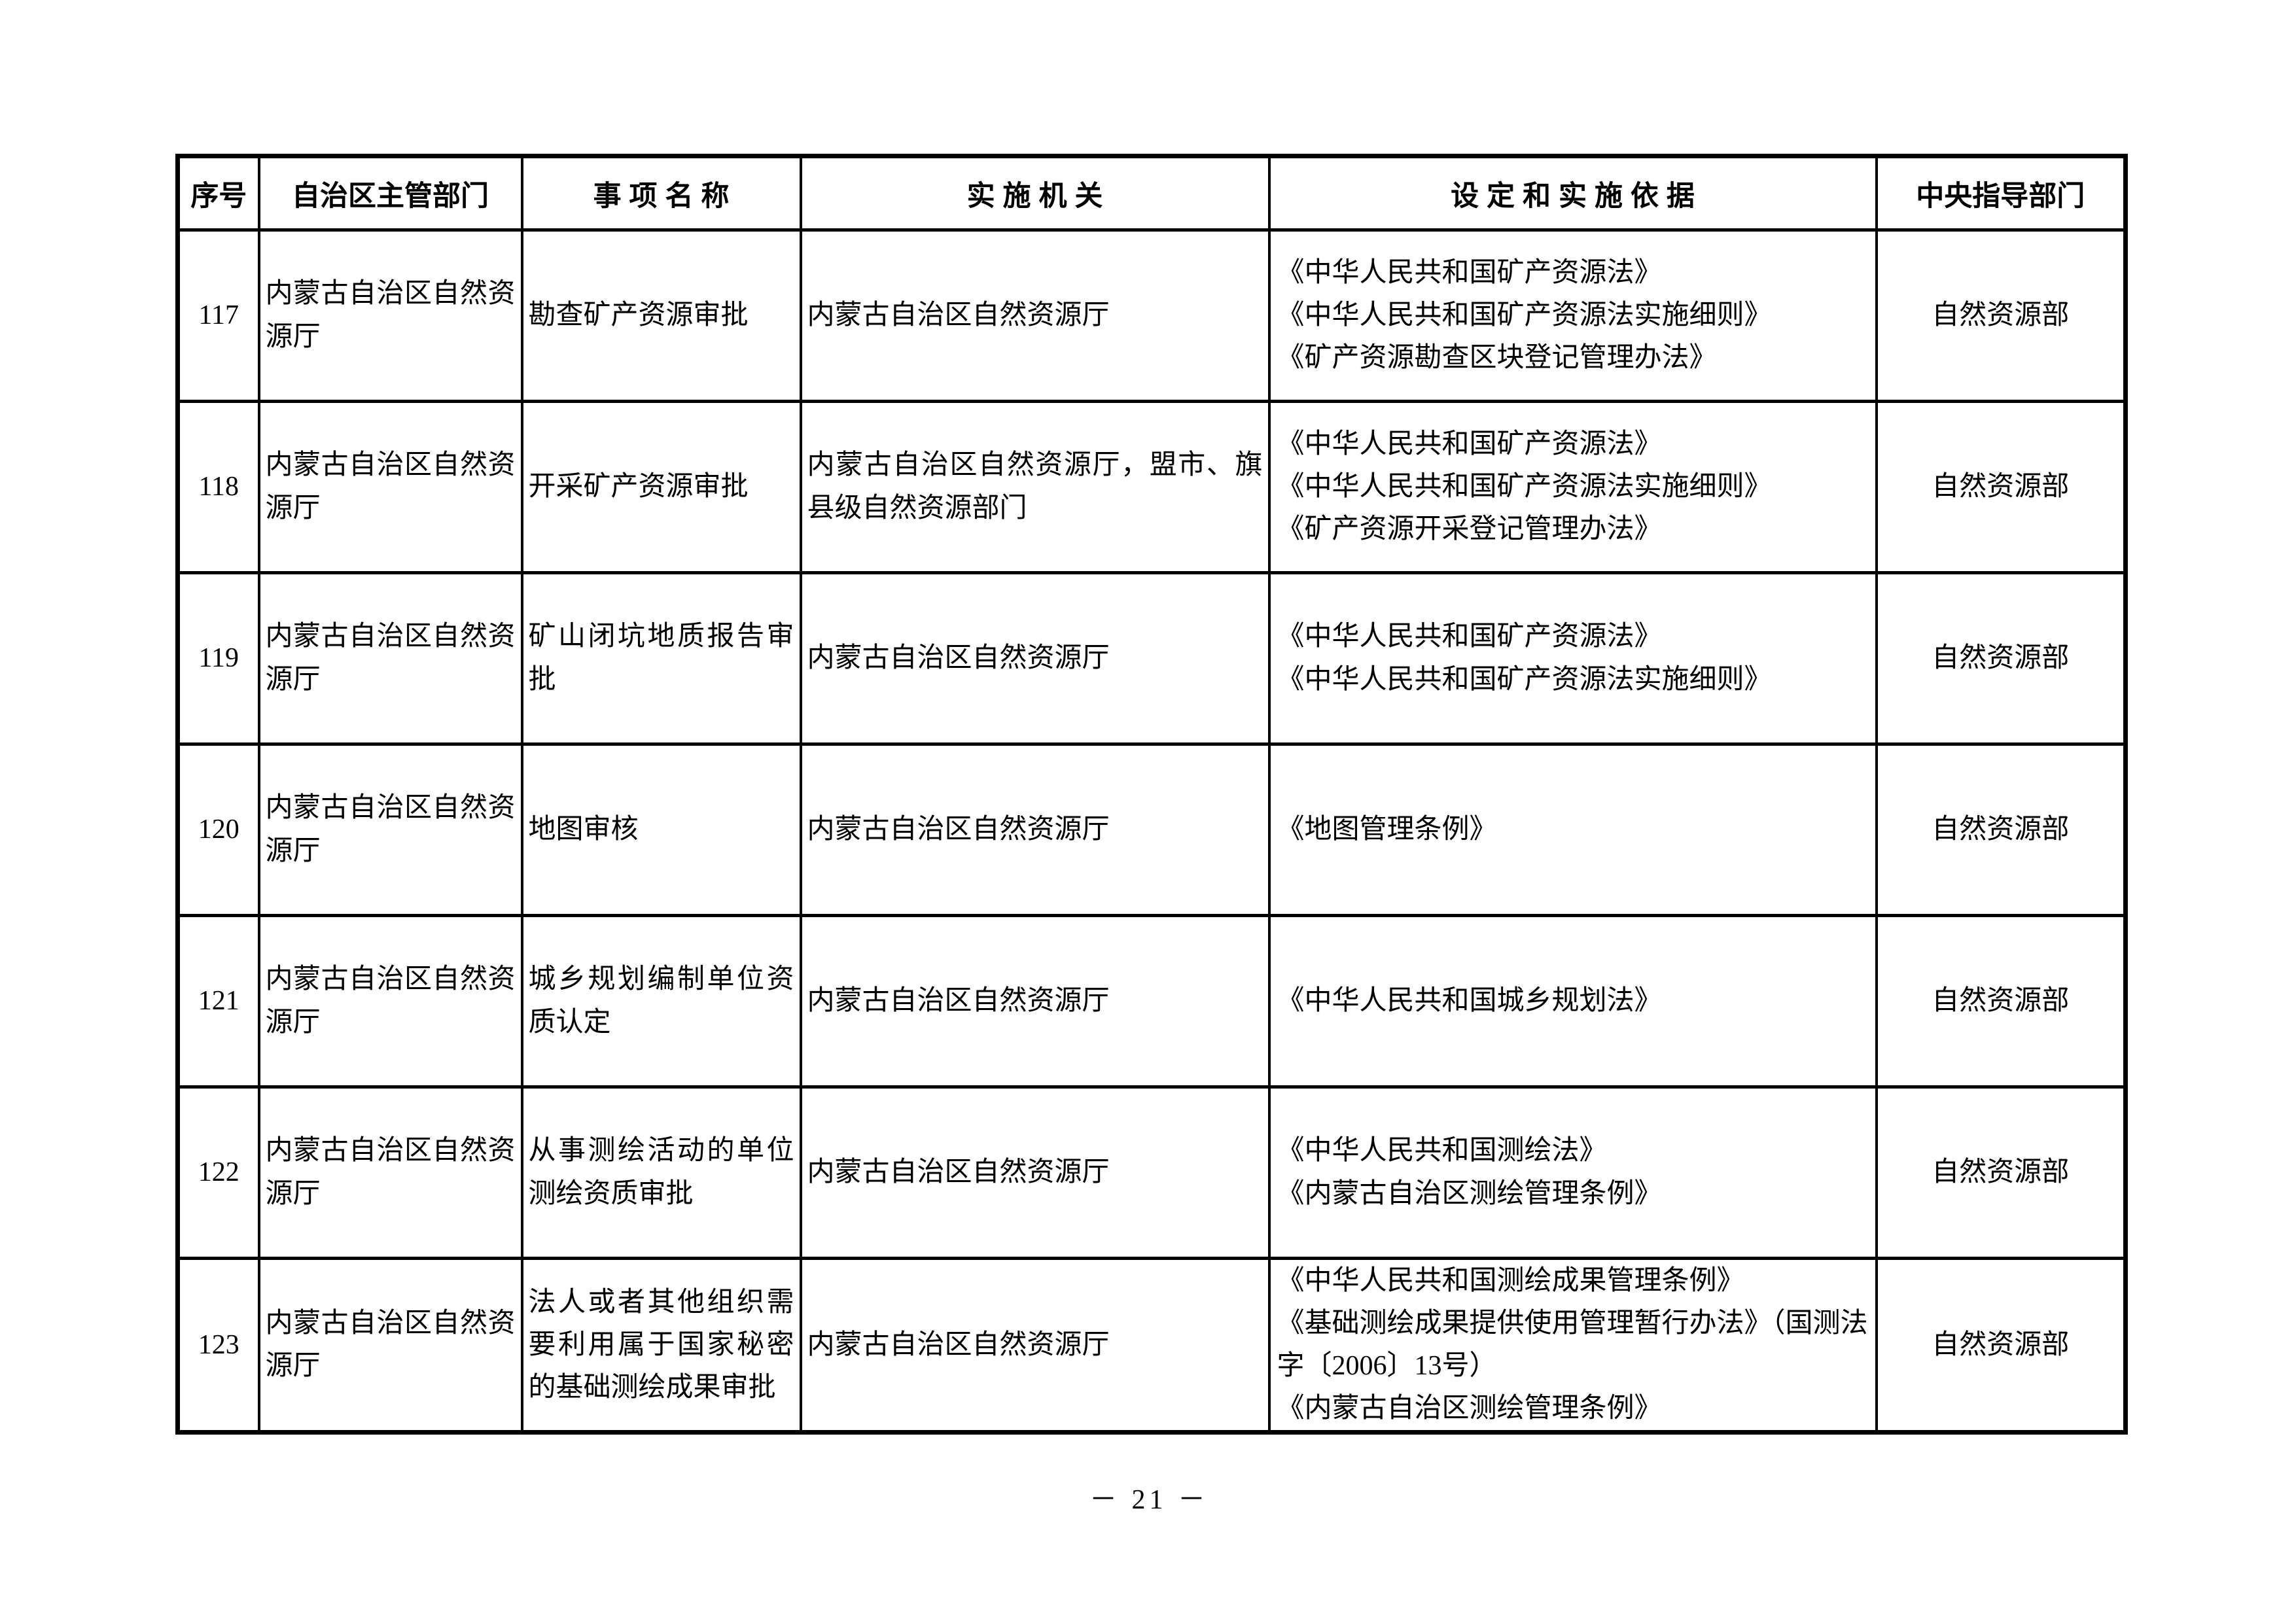 Image resolution: width=2296 pixels, height=1623 pixels. Describe the element at coordinates (218, 1345) in the screenshot. I see `cell-serial-number: 123` at that location.